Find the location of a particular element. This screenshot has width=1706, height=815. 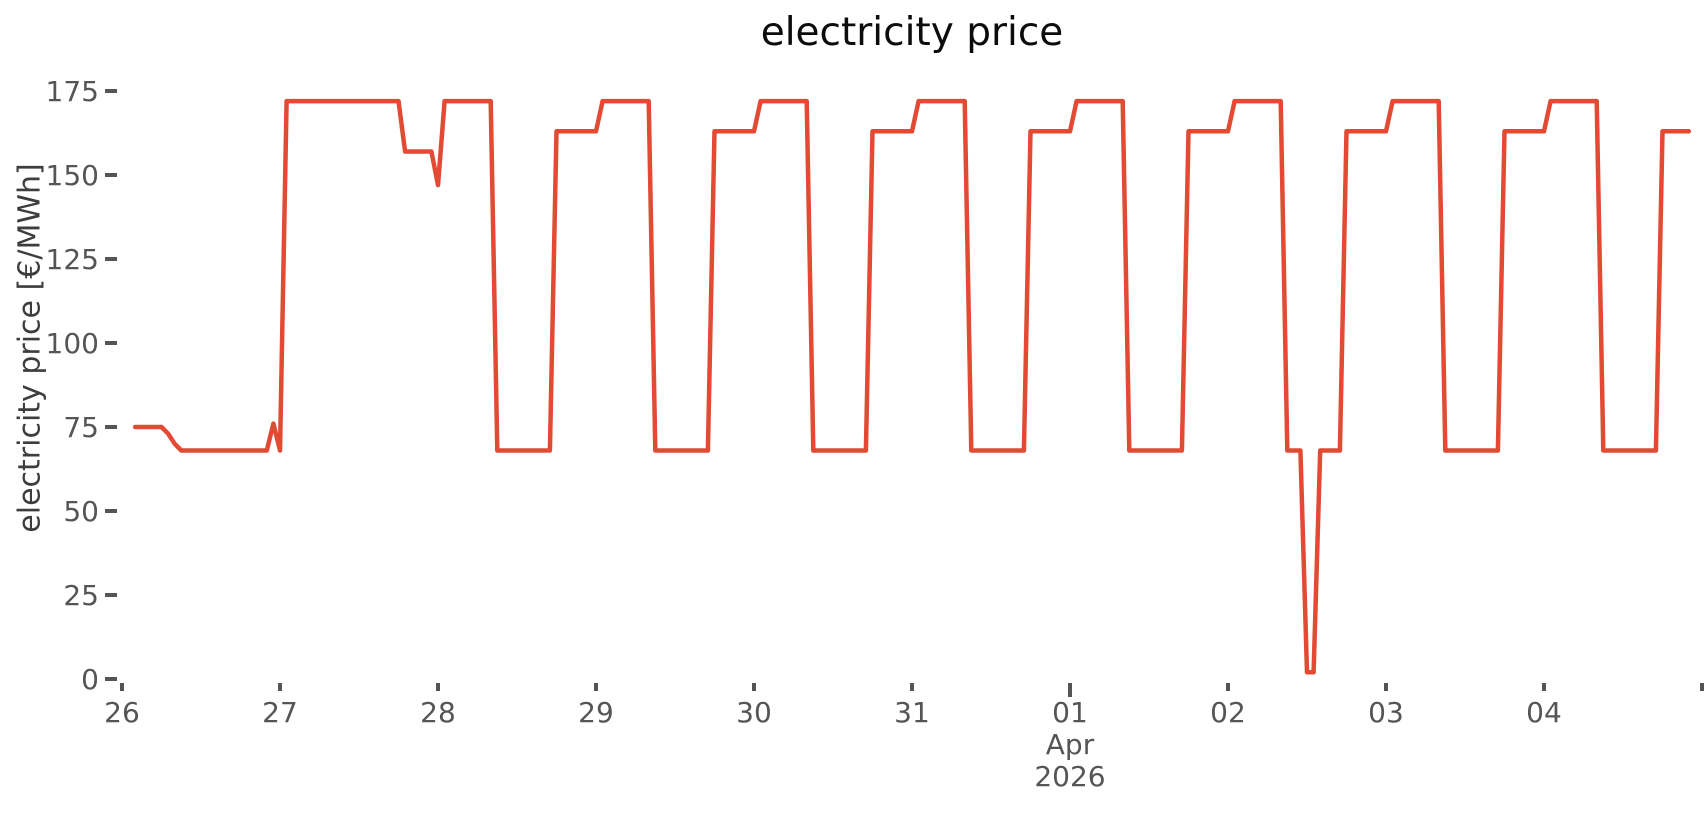

x-tick-label: 04 is located at coordinates (1544, 712).